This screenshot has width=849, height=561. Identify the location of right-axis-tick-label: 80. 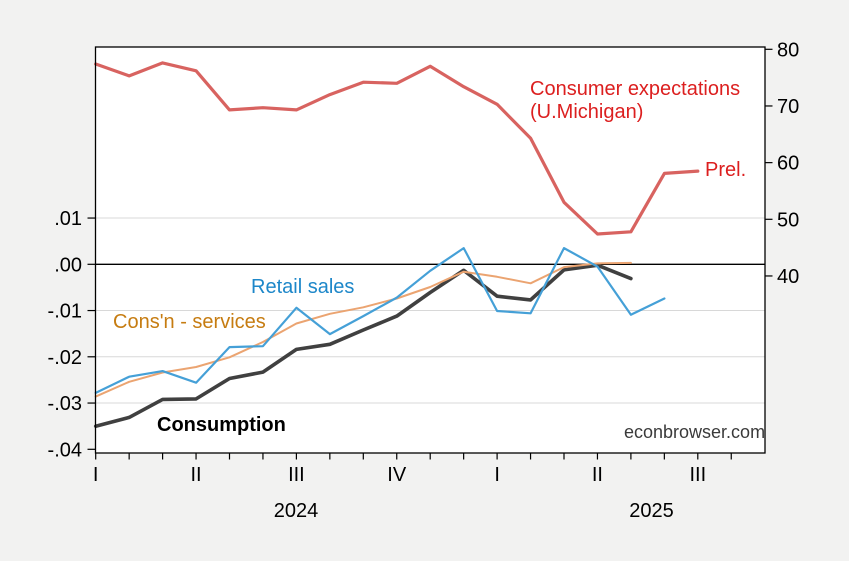
(788, 50).